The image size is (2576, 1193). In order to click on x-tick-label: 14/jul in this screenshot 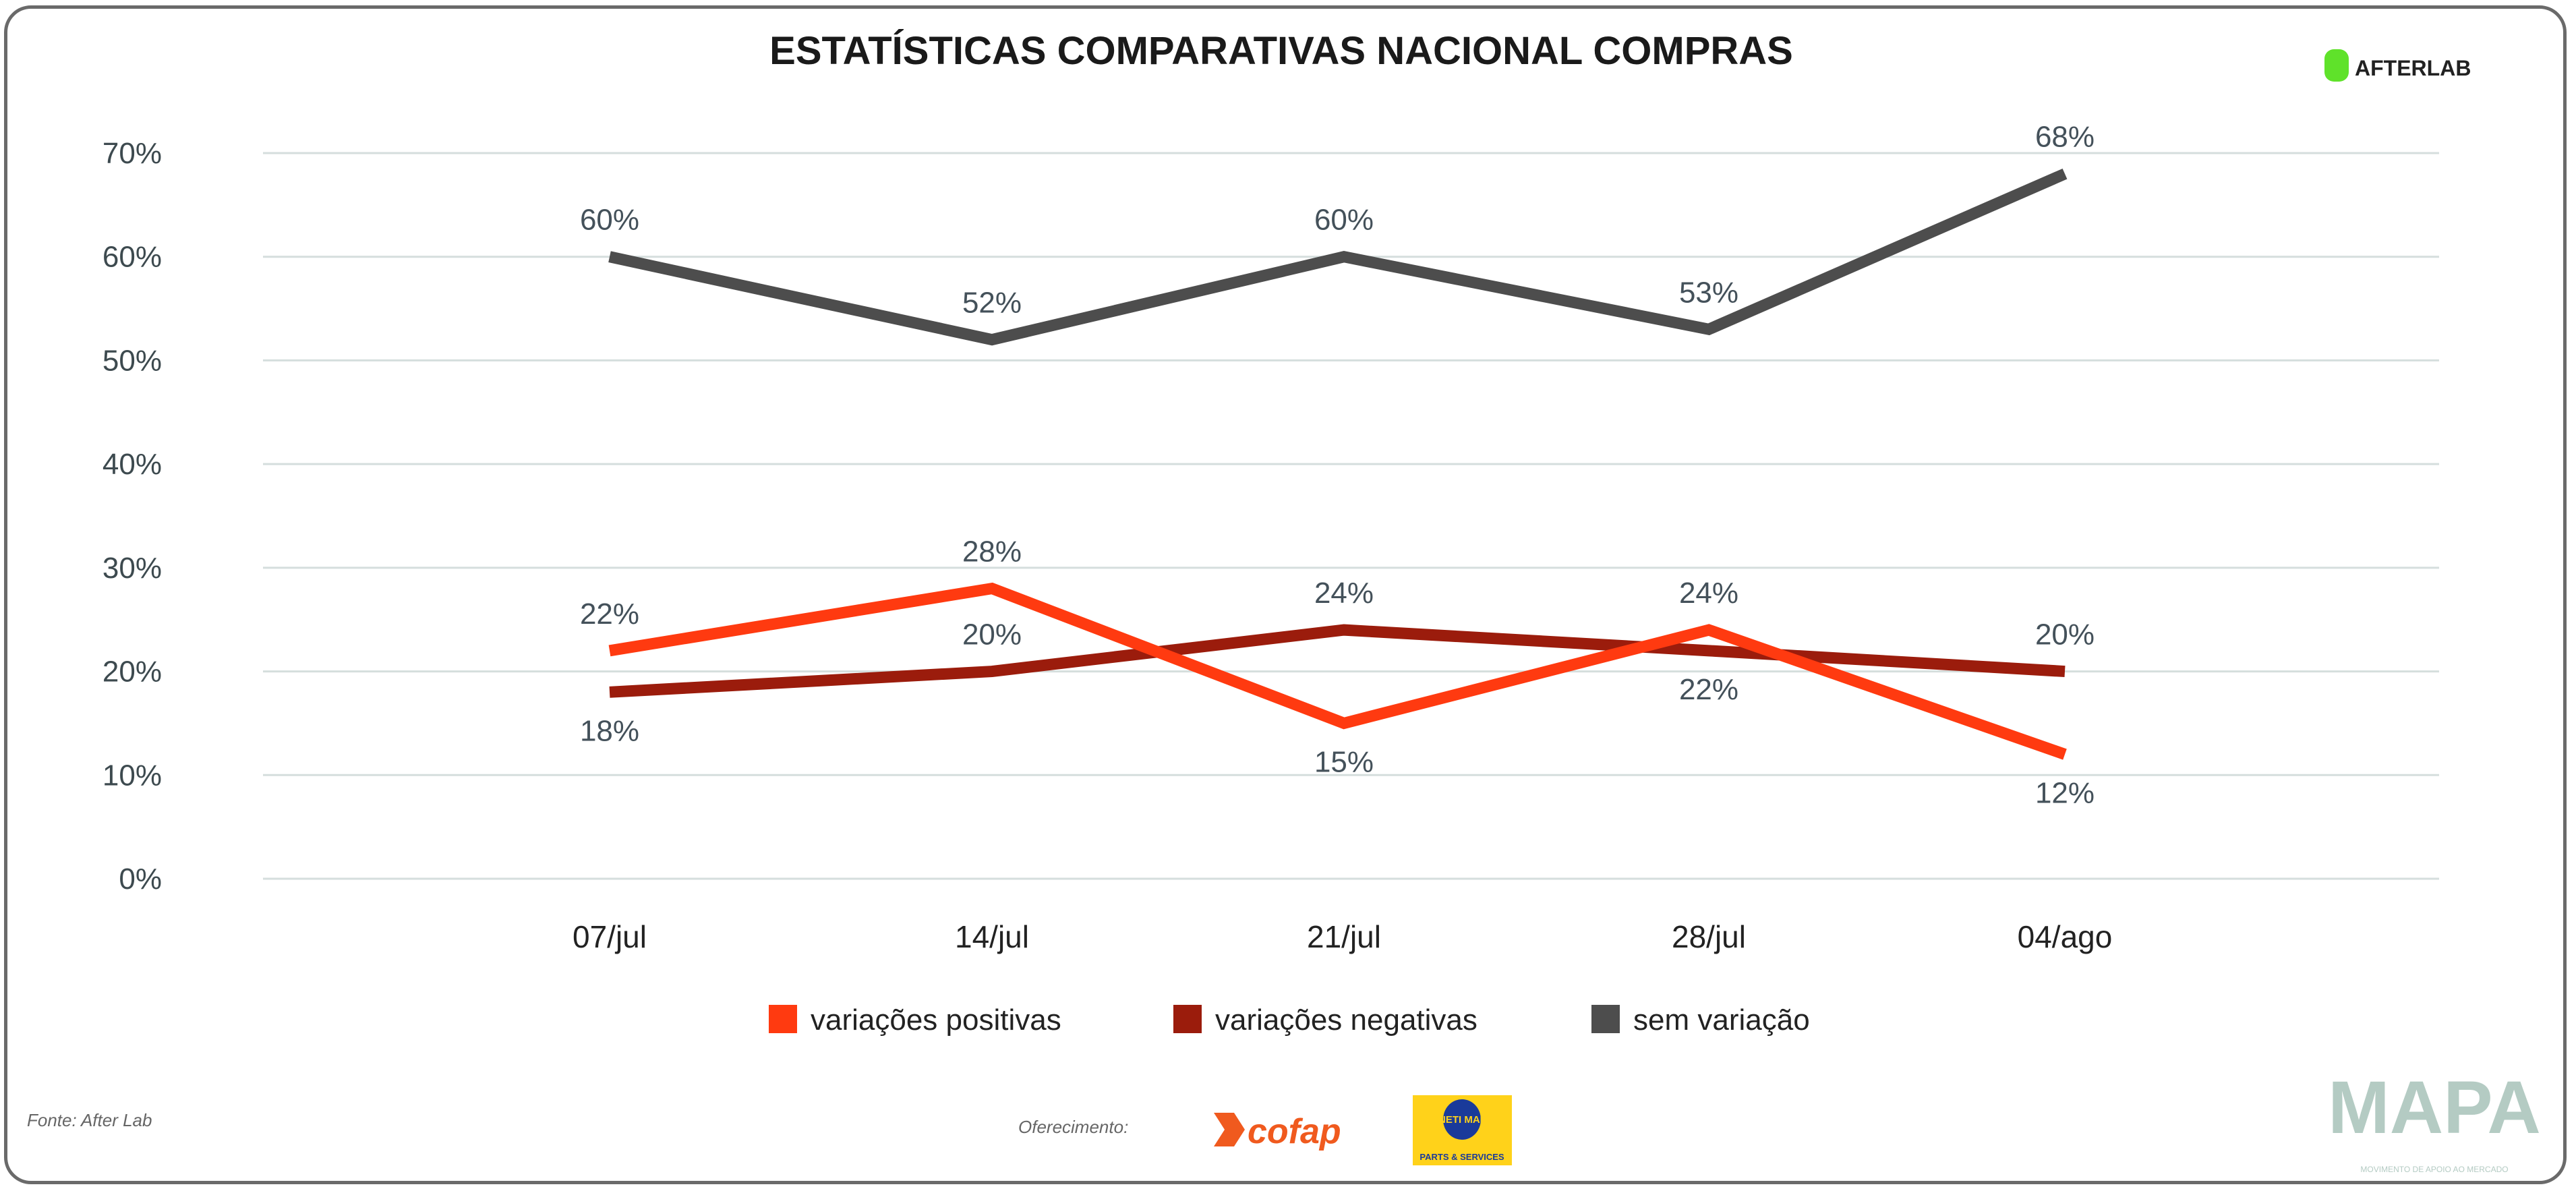, I will do `click(992, 936)`.